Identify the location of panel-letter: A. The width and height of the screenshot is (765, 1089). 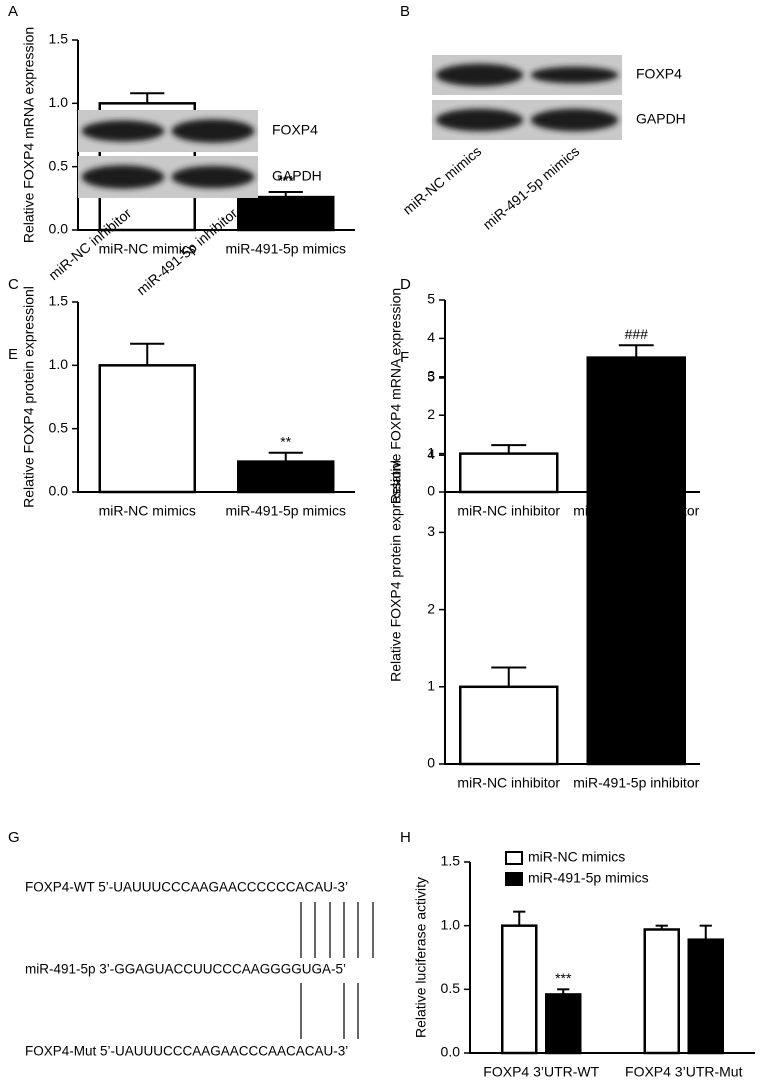
(13, 11).